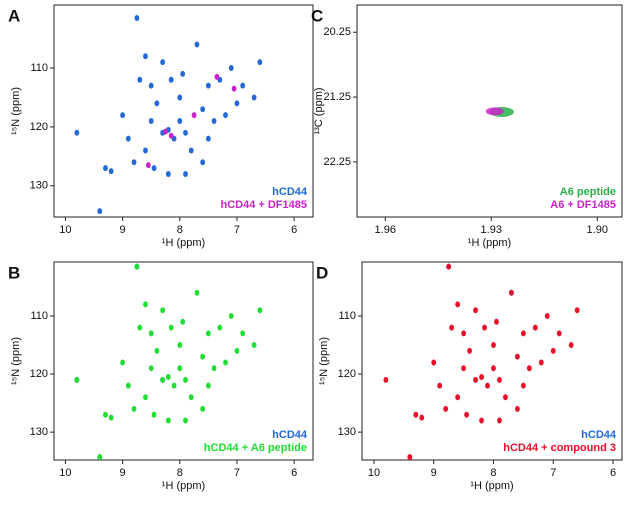 The height and width of the screenshot is (507, 637). Describe the element at coordinates (263, 205) in the screenshot. I see `legend-entry: hCD44 + DF1485` at that location.